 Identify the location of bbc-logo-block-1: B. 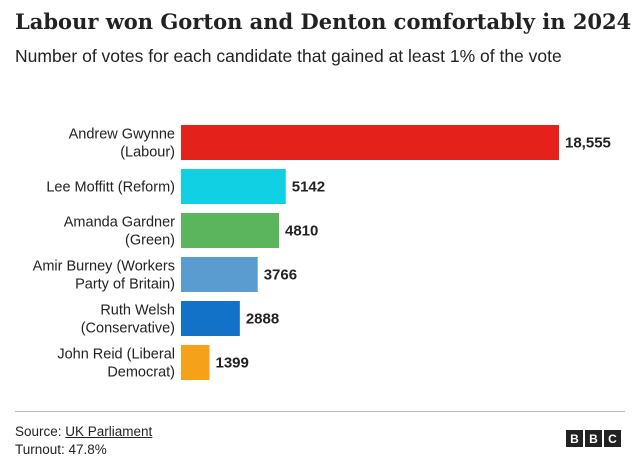
(574, 438).